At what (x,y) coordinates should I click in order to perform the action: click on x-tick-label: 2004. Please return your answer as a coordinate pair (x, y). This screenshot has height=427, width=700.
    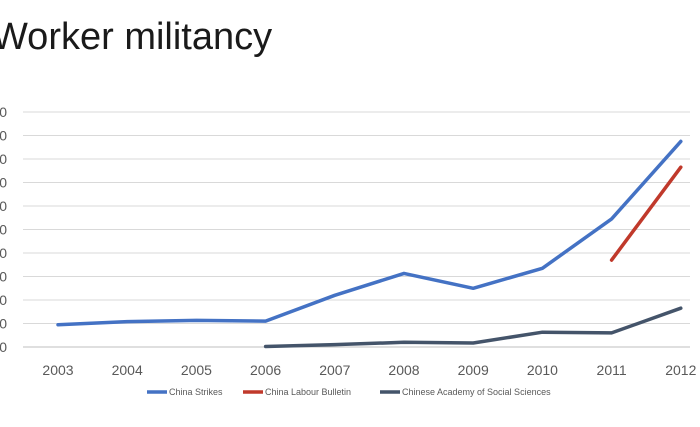
    Looking at the image, I should click on (127, 370).